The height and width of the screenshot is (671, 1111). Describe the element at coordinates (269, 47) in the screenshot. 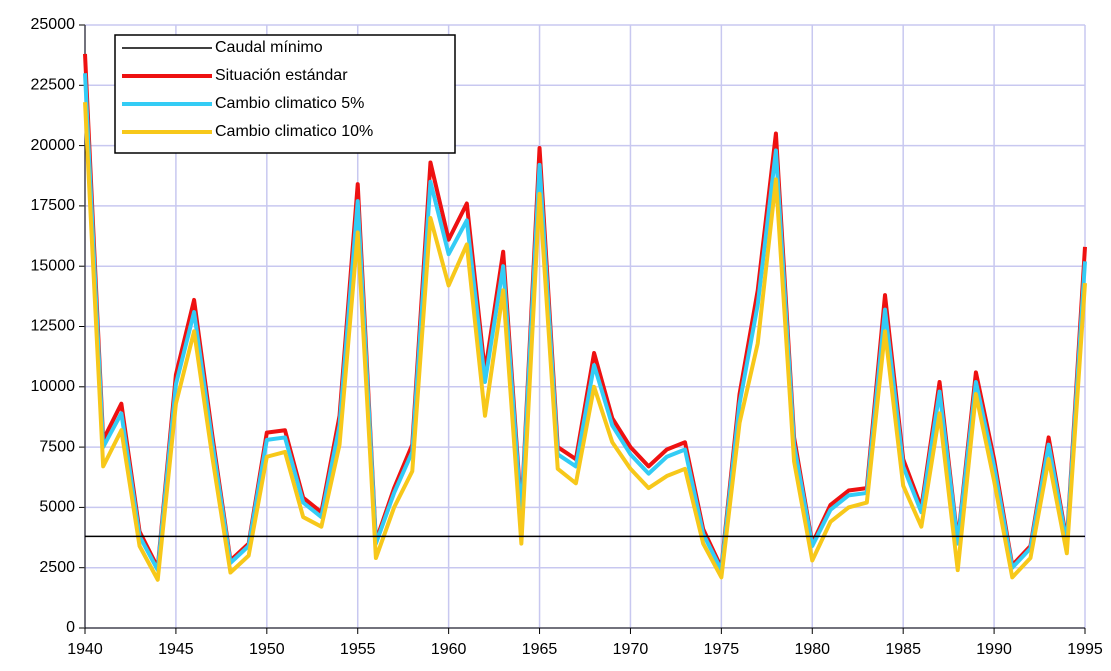

I see `legend-label: Caudal mínimo` at that location.